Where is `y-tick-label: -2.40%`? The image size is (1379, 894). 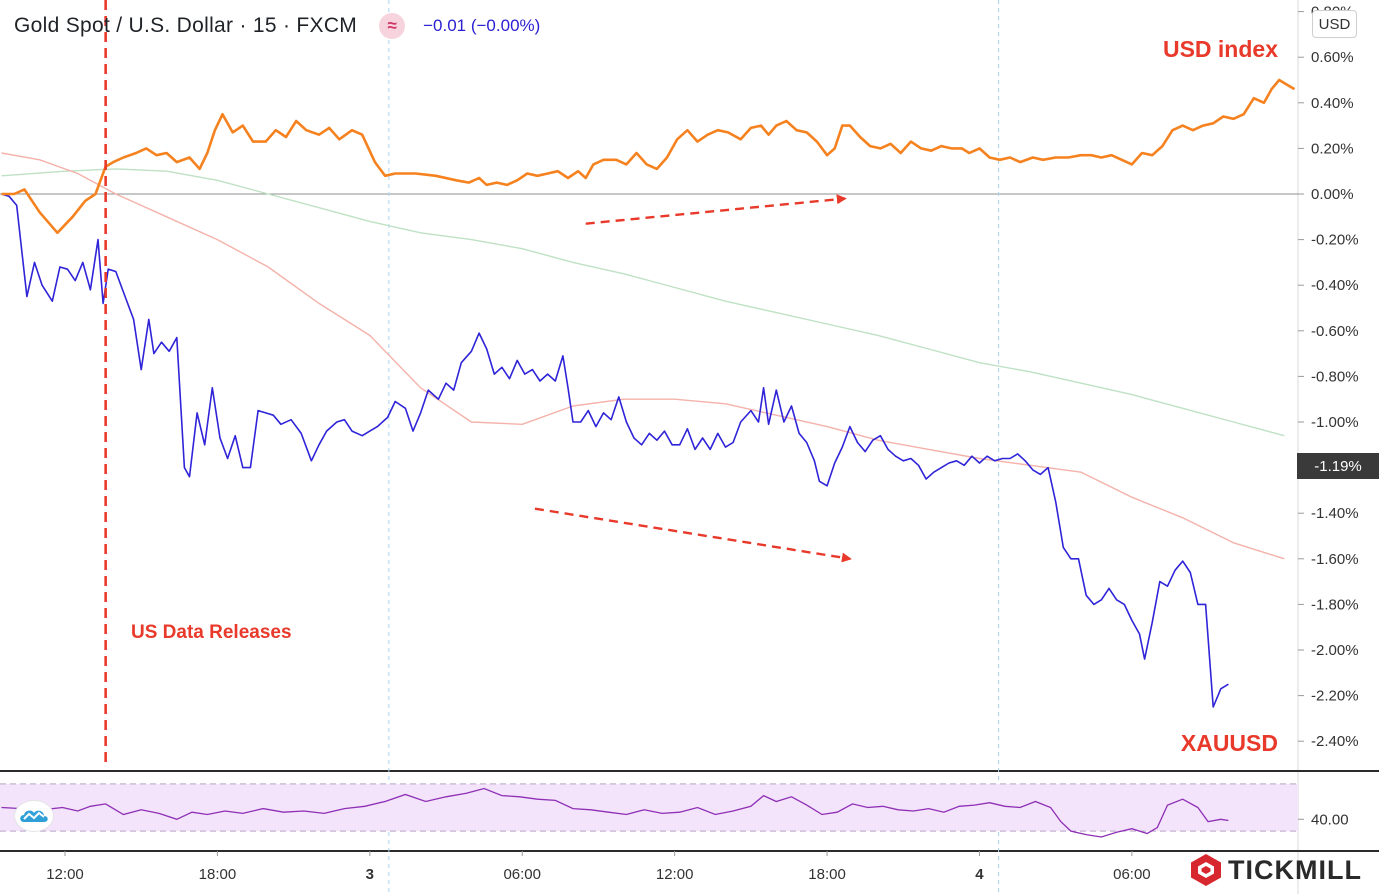
y-tick-label: -2.40% is located at coordinates (1335, 741).